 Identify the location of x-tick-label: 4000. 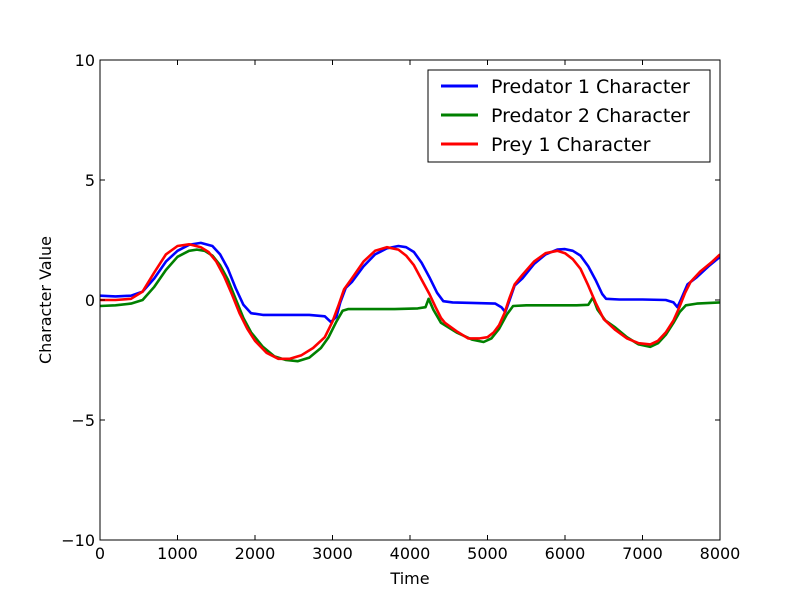
(410, 553).